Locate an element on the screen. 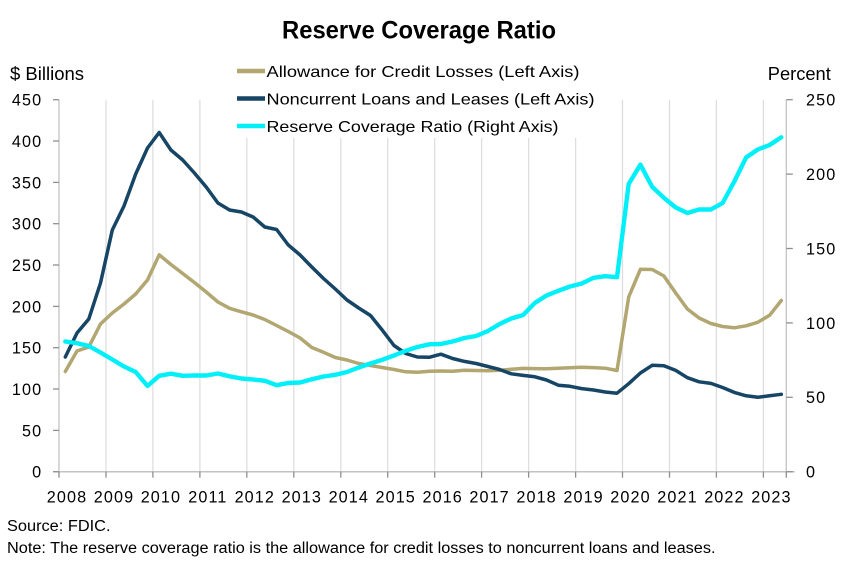  svg-text: 2021 is located at coordinates (677, 497).